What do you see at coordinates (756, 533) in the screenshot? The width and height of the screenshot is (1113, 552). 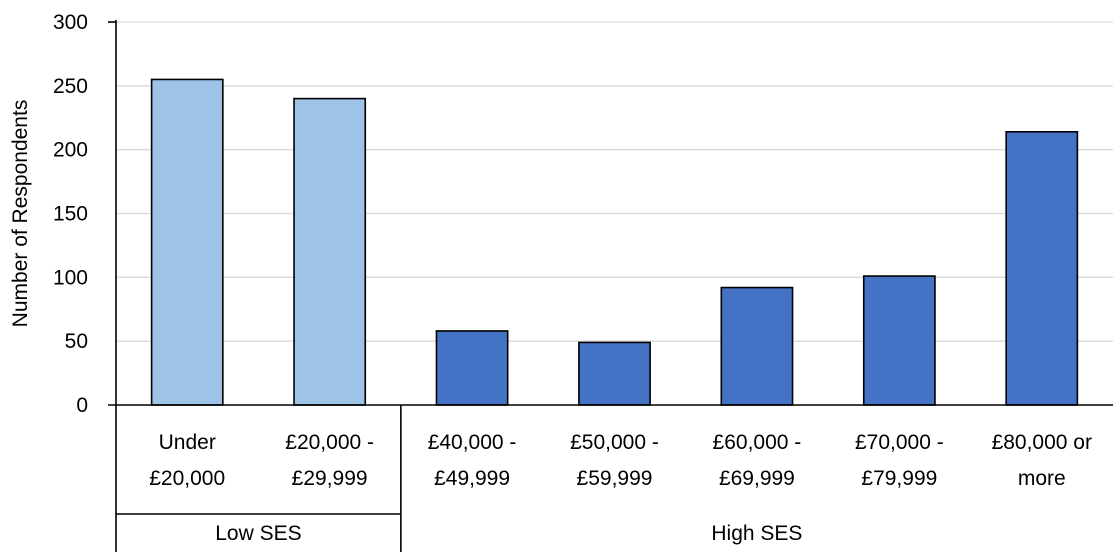 I see `group-label: High SES` at bounding box center [756, 533].